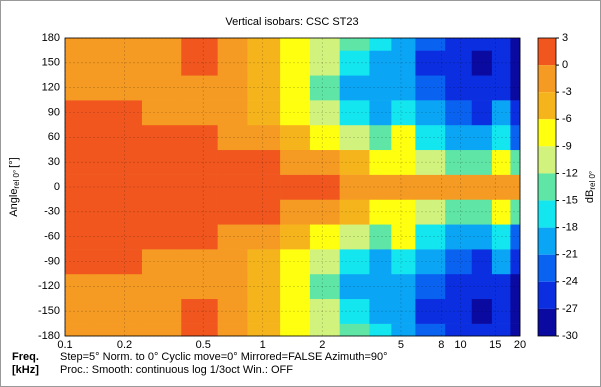 This screenshot has height=387, width=601. I want to click on x-tick-label: 2, so click(322, 345).